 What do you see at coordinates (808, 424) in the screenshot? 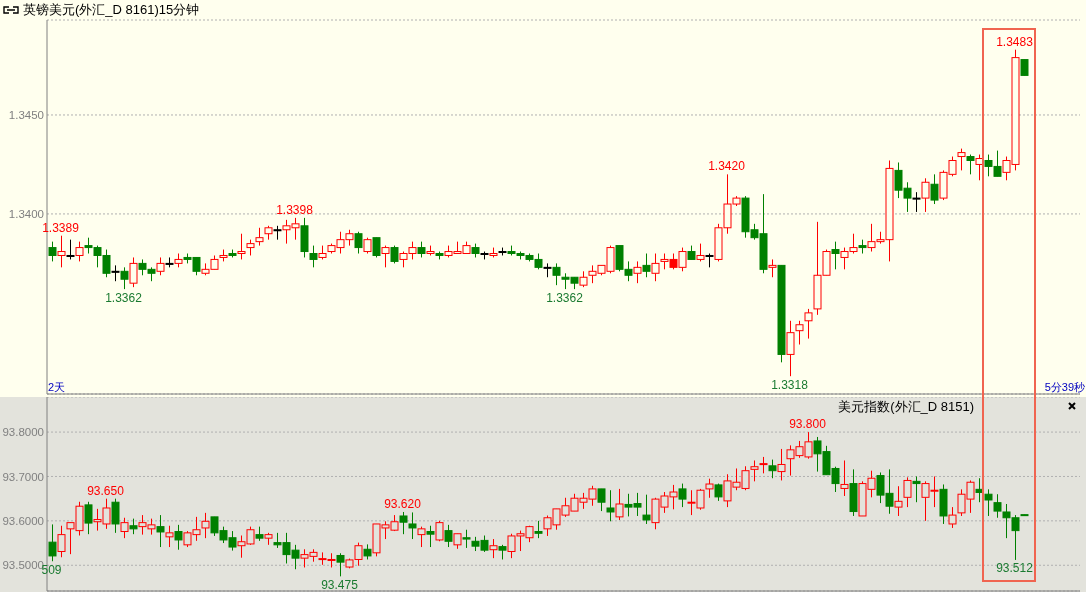
I see `annotation: 93.800` at bounding box center [808, 424].